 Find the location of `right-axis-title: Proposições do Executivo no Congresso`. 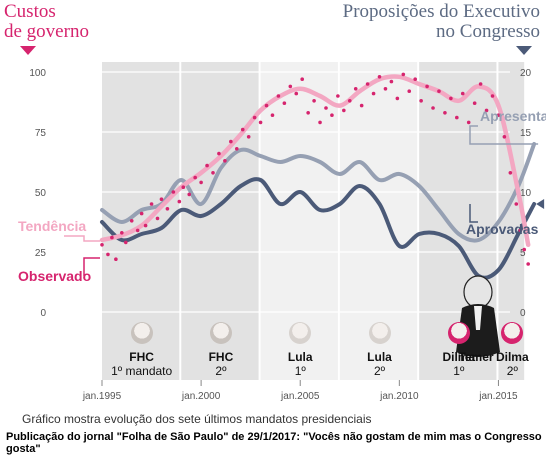

right-axis-title: Proposições do Executivo no Congresso is located at coordinates (420, 22).